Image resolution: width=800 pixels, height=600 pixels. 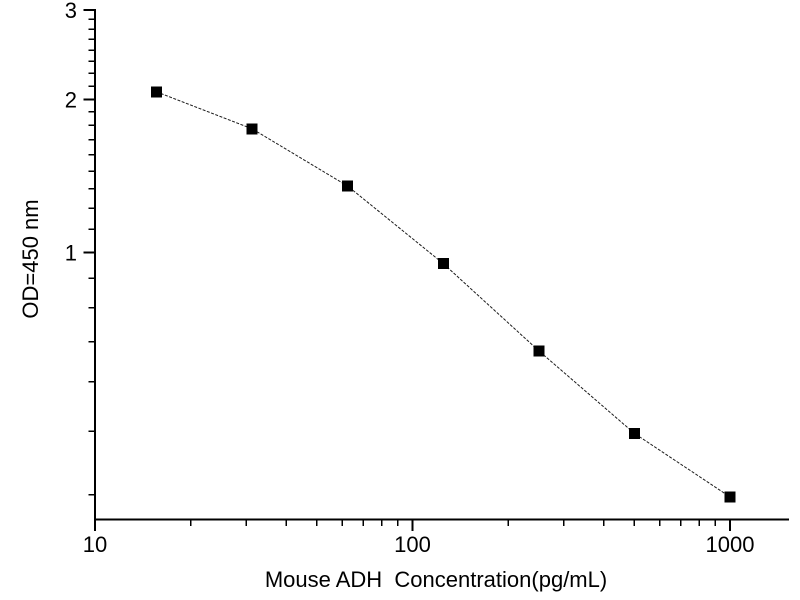 What do you see at coordinates (412, 544) in the screenshot?
I see `x-tick-label: 100` at bounding box center [412, 544].